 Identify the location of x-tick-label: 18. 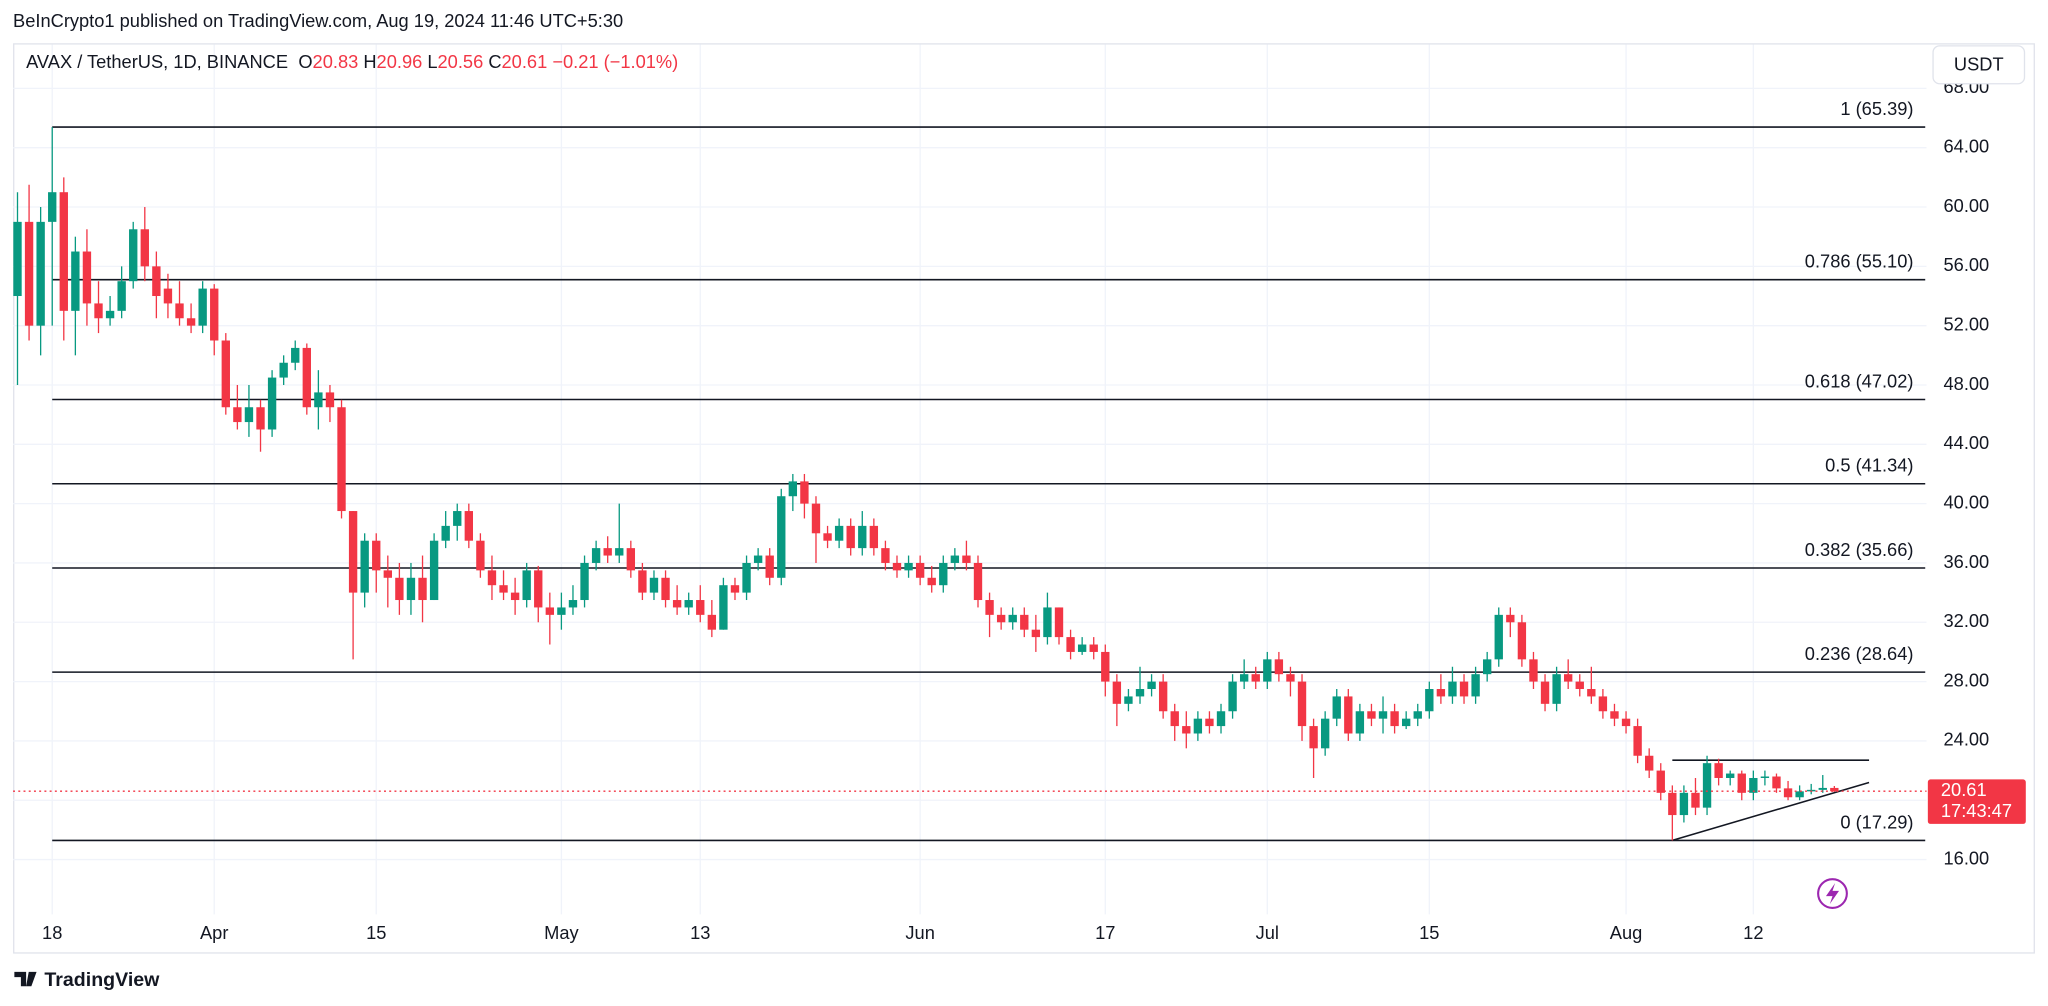
(52, 932).